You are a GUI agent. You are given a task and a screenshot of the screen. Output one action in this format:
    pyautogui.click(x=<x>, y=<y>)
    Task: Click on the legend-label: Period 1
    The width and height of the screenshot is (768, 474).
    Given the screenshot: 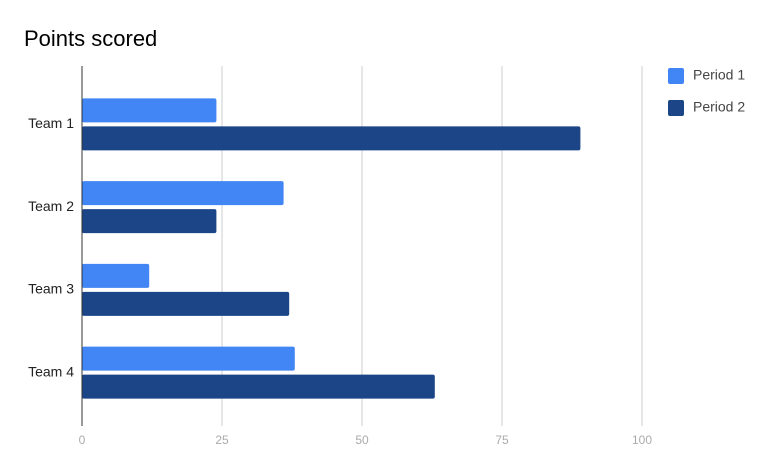 What is the action you would take?
    pyautogui.click(x=719, y=75)
    